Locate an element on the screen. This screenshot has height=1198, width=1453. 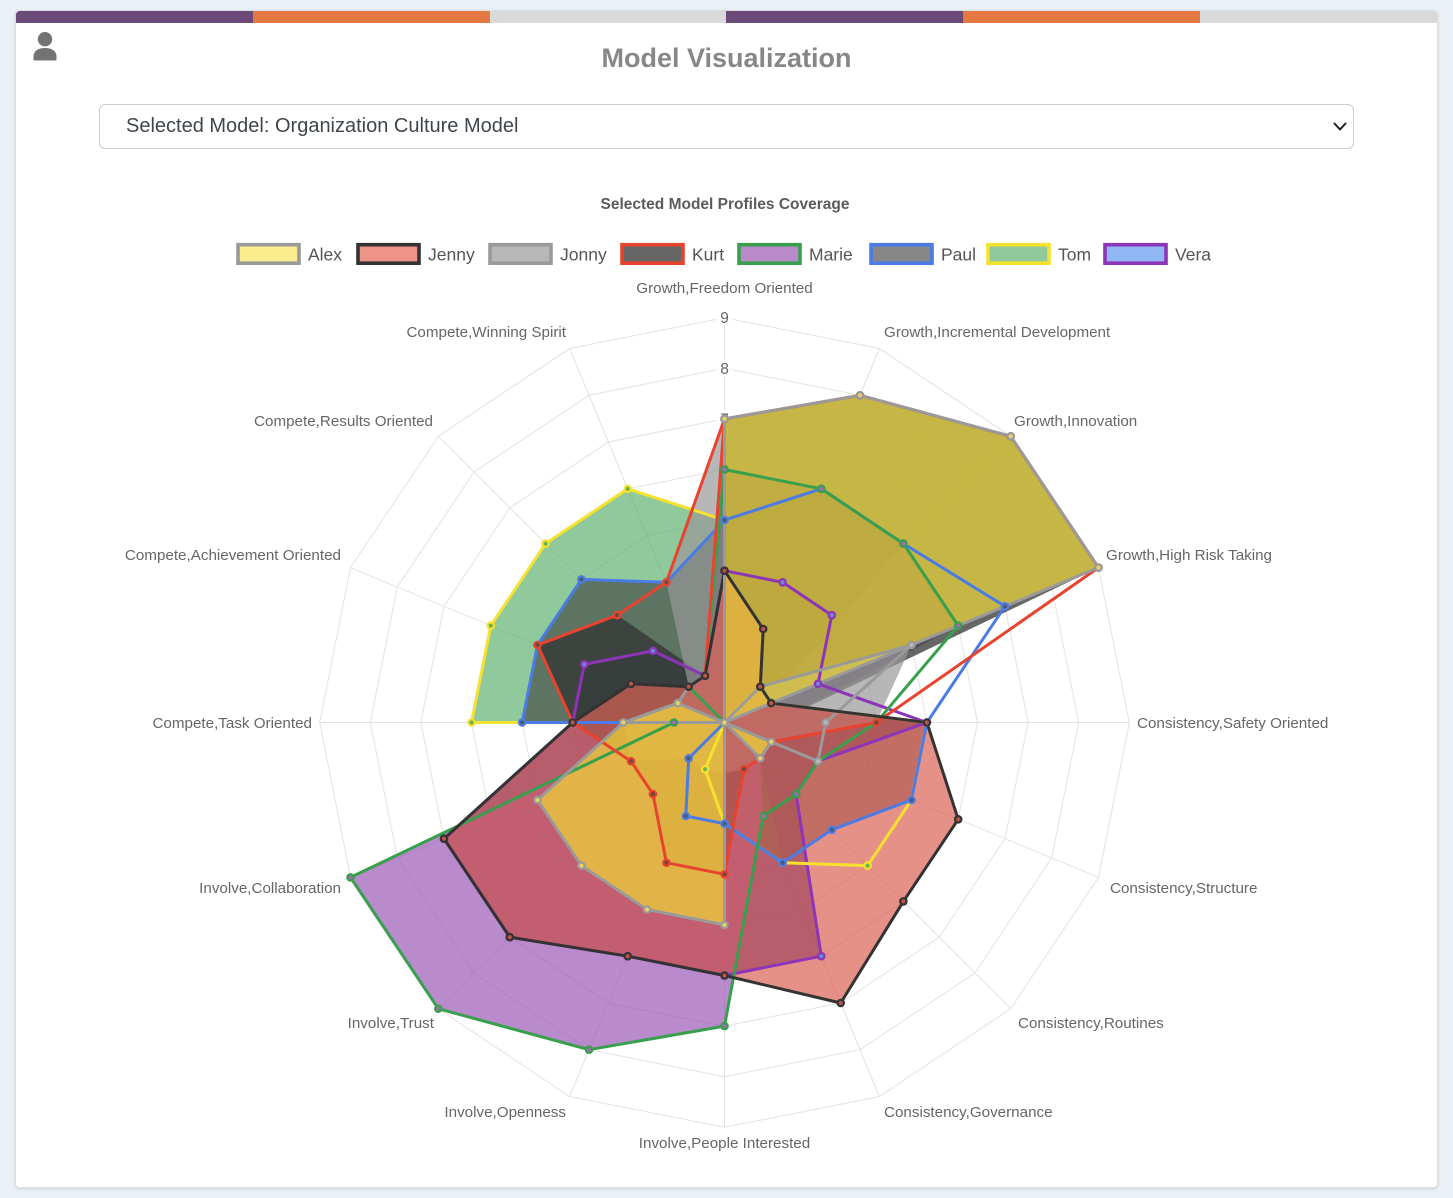
svg-text: Involve,Openness is located at coordinates (505, 1112).